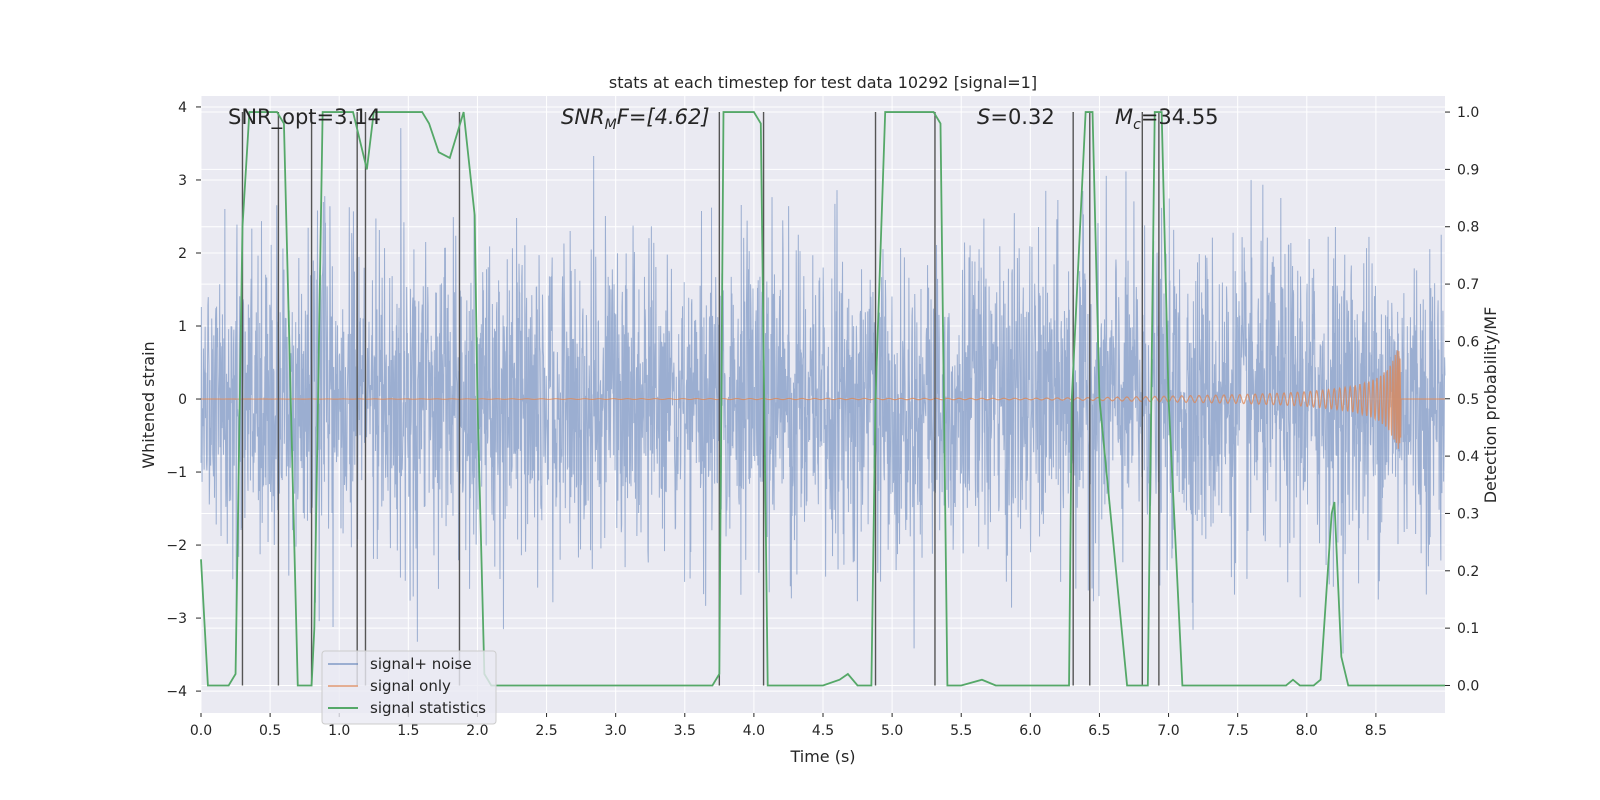 The width and height of the screenshot is (1600, 800). What do you see at coordinates (428, 708) in the screenshot?
I see `legend-label-stats: signal statistics` at bounding box center [428, 708].